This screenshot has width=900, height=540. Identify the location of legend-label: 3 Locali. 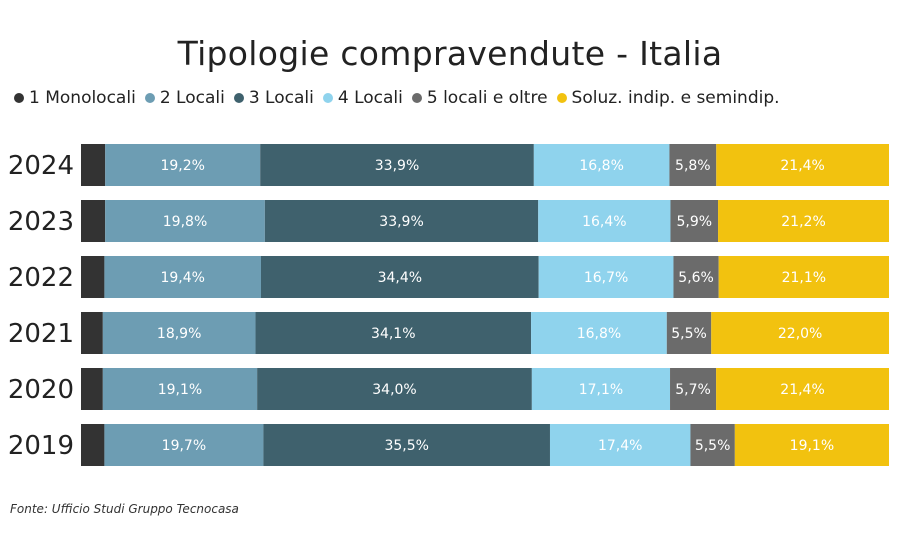
(281, 98).